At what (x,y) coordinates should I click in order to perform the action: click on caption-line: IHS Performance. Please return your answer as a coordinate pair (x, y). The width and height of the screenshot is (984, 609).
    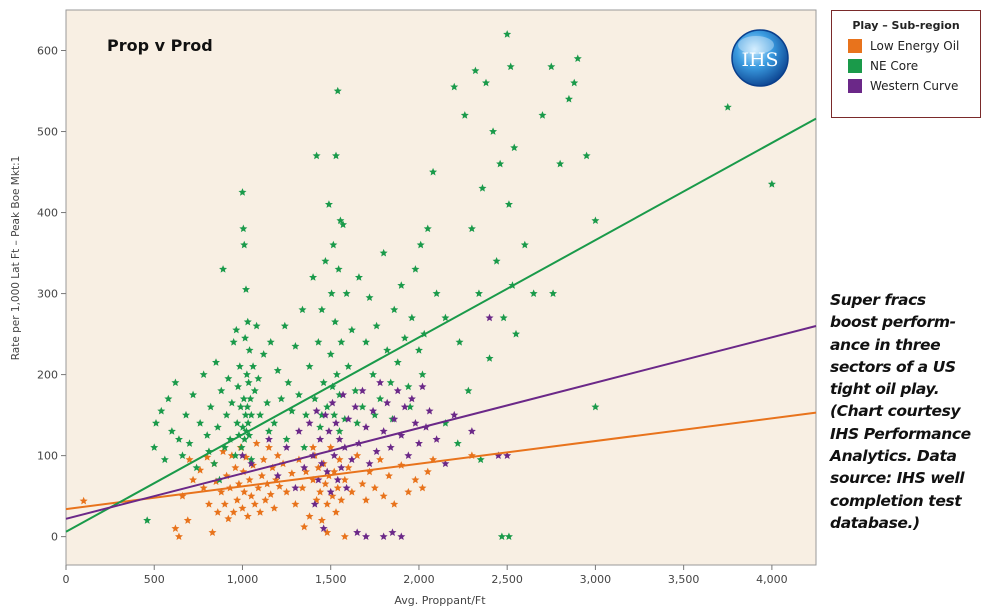
    Looking at the image, I should click on (900, 433).